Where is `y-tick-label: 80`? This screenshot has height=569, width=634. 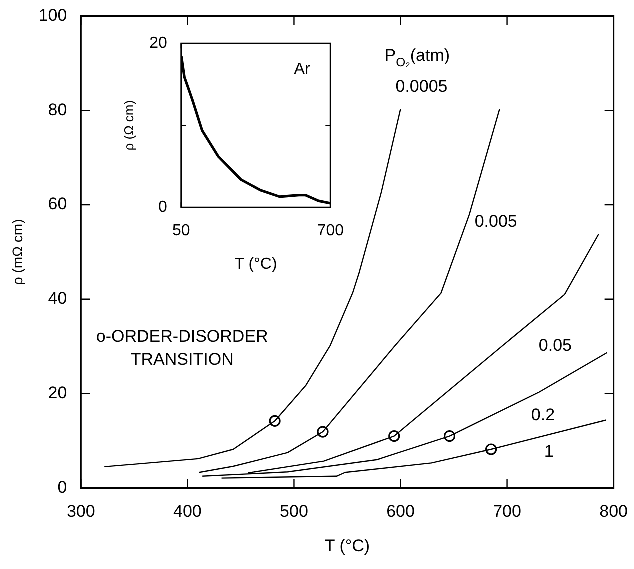 y-tick-label: 80 is located at coordinates (58, 110).